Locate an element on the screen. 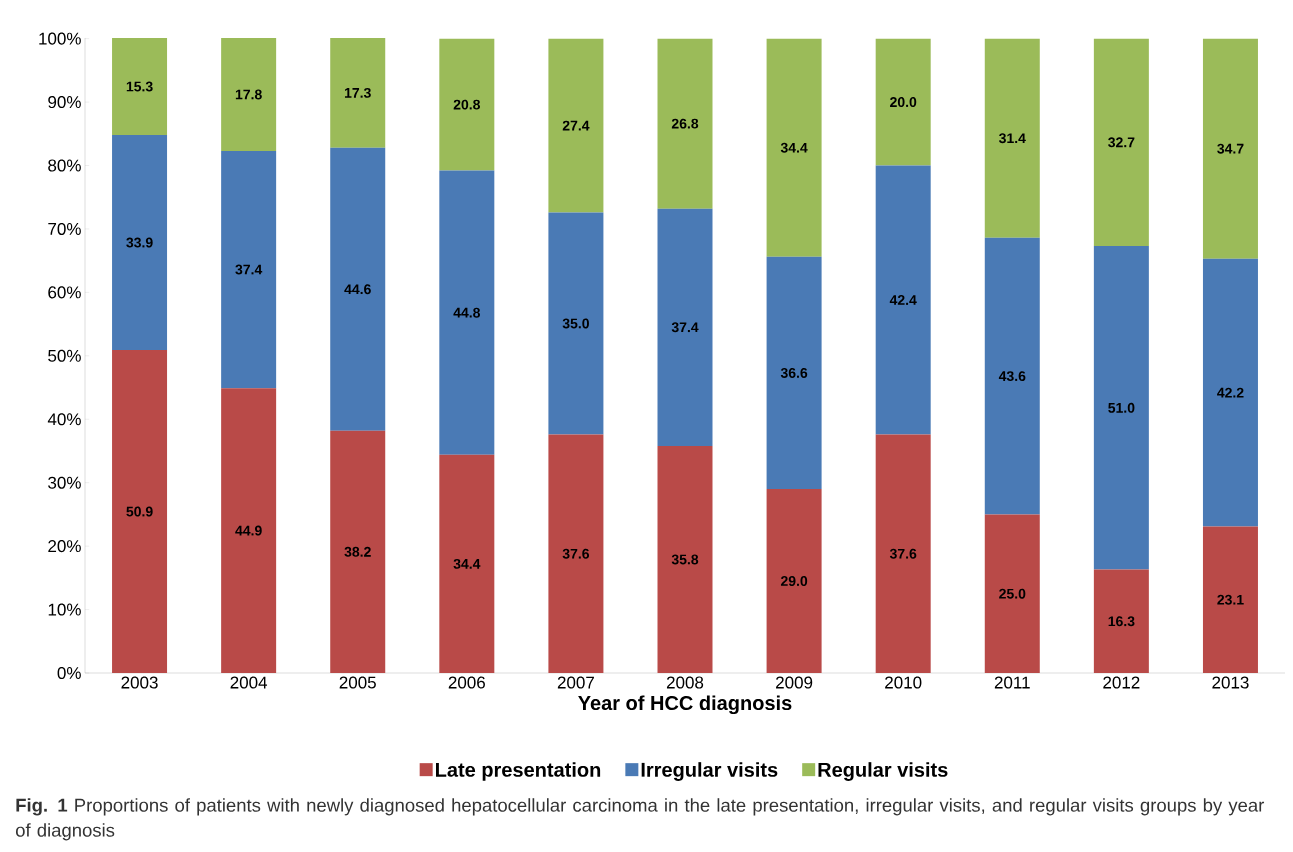  data-label: 32.7 is located at coordinates (1121, 142).